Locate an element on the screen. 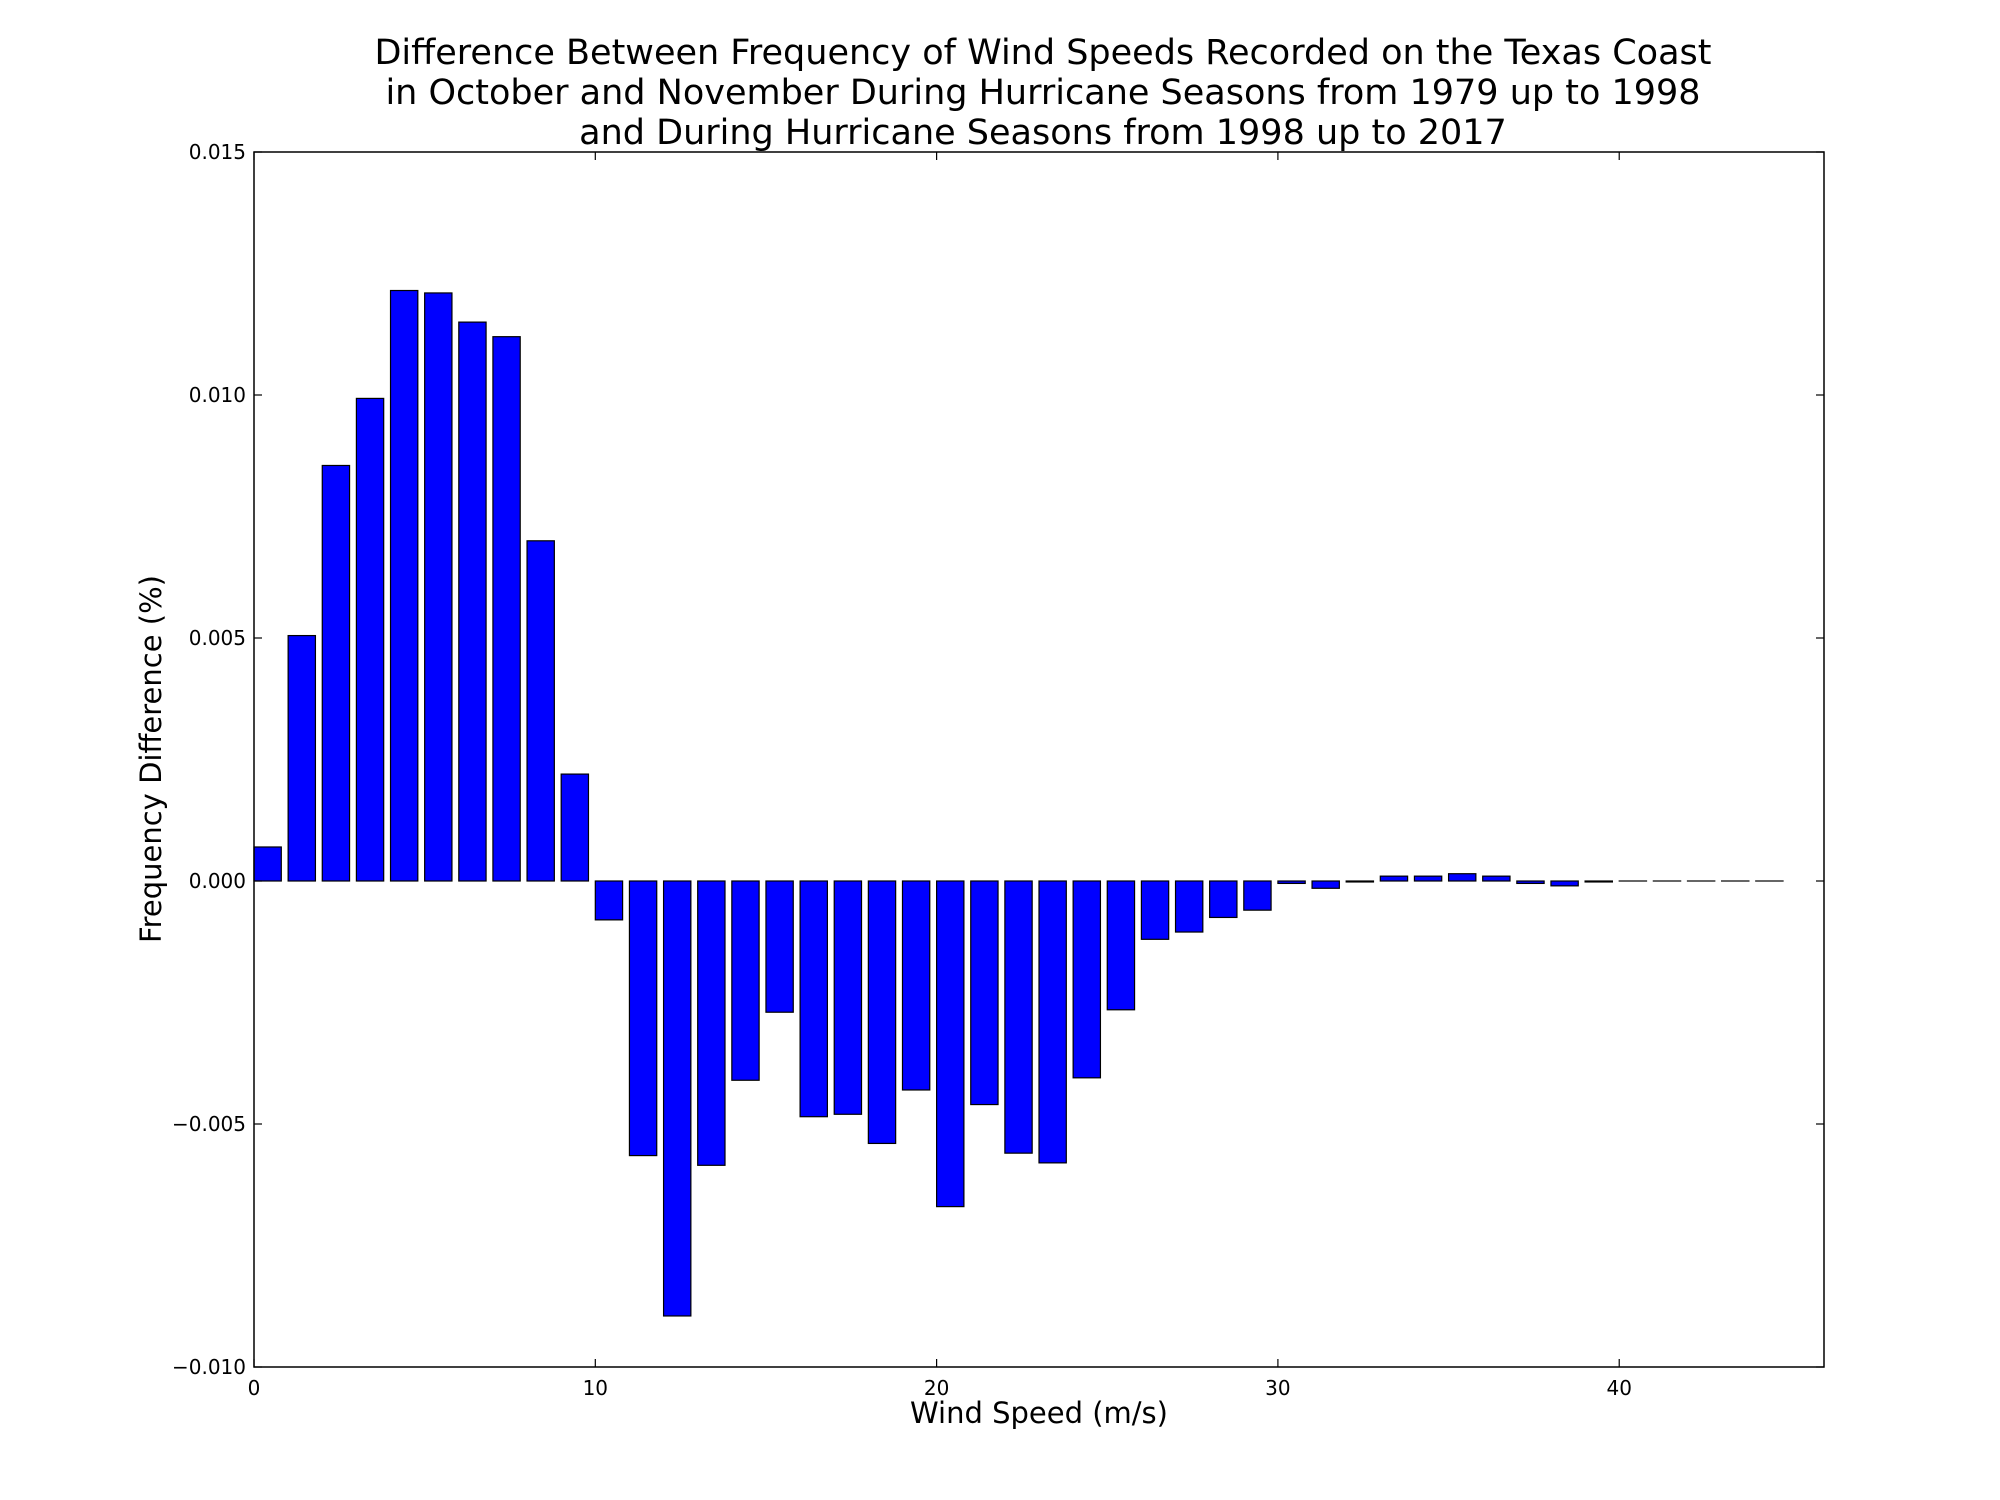  x-tick-label-10: 10 is located at coordinates (595, 1388).